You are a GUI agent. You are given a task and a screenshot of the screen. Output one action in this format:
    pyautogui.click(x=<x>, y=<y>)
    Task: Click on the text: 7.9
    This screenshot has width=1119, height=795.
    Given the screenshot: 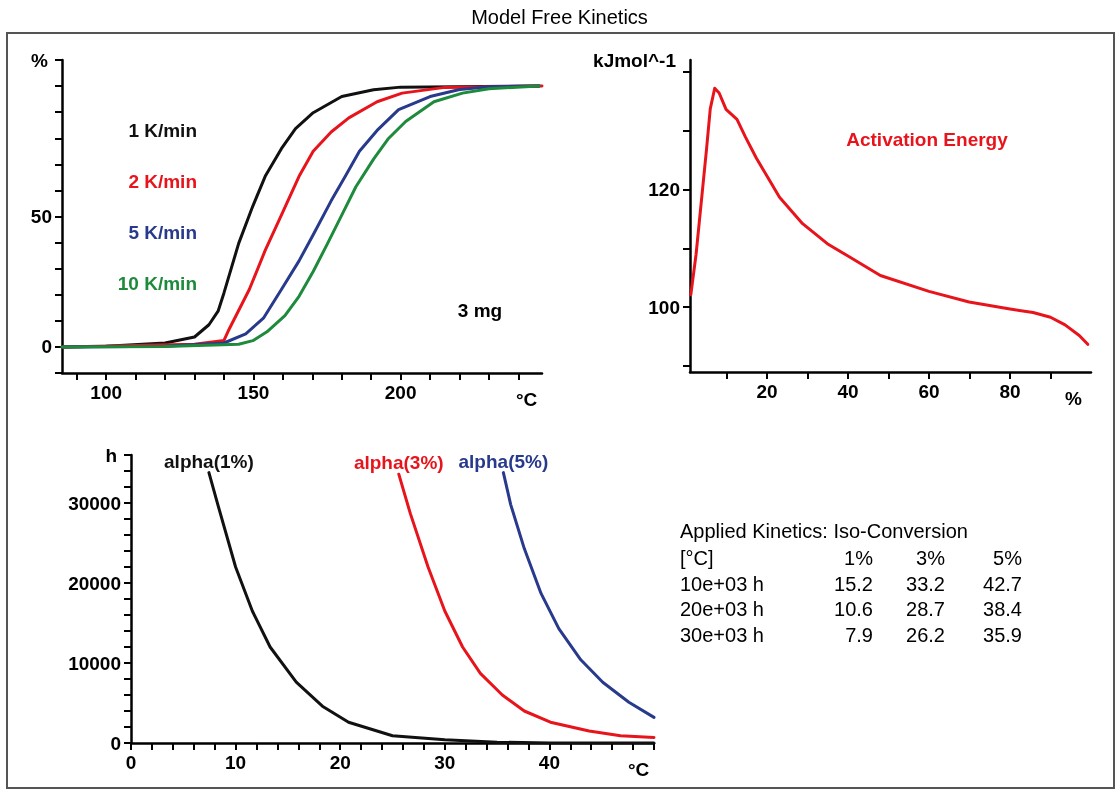 What is the action you would take?
    pyautogui.click(x=858, y=635)
    